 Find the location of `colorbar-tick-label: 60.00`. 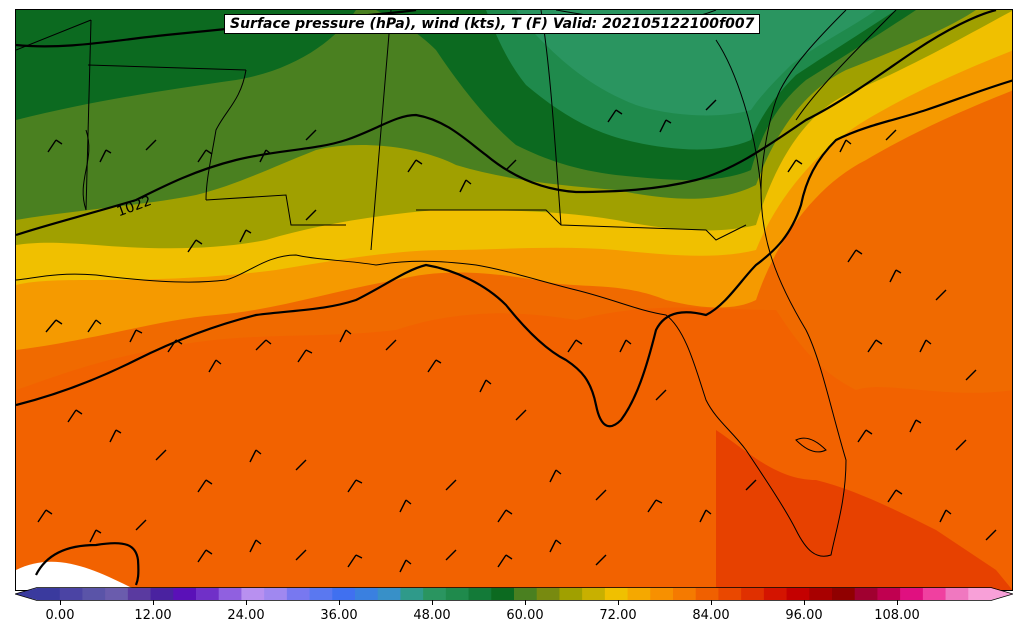

colorbar-tick-label: 60.00 is located at coordinates (525, 615).